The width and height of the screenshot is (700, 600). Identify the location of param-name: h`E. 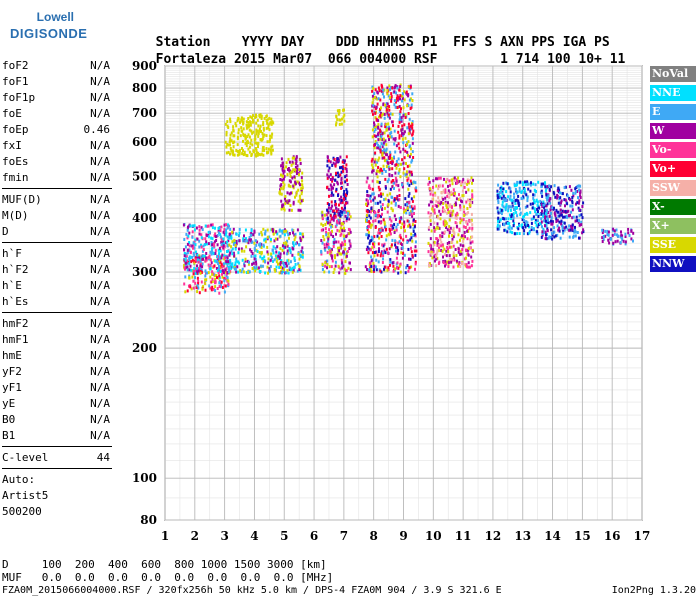
(12, 285).